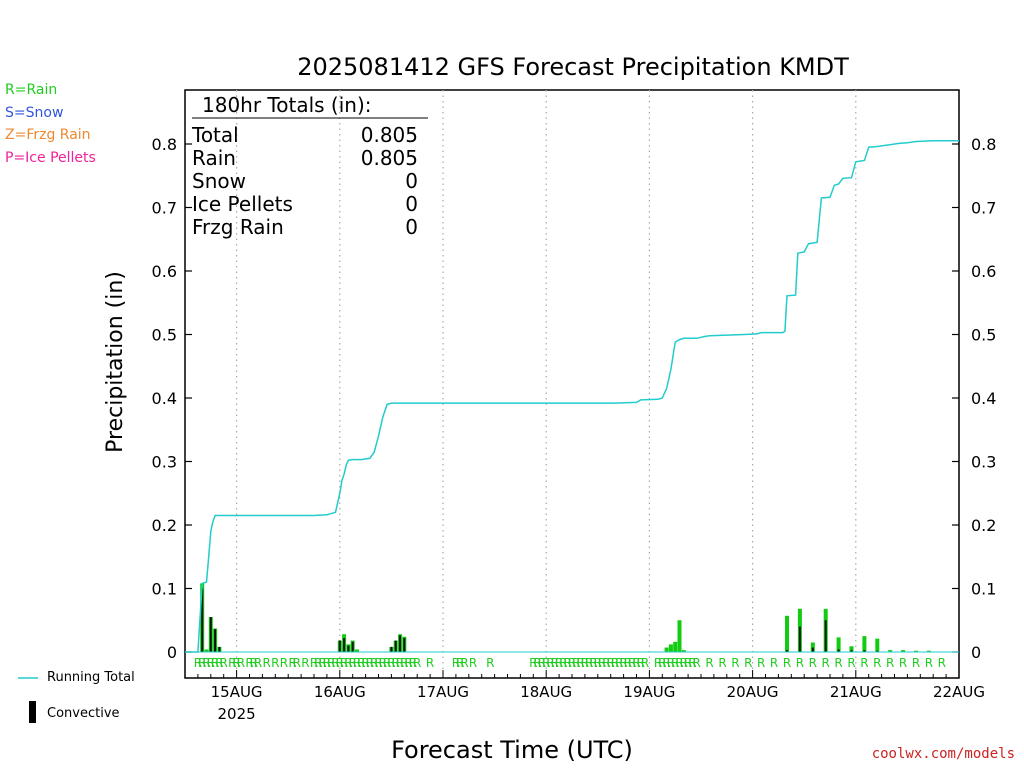 The image size is (1024, 768). I want to click on legend-item: R=Rain, so click(31, 90).